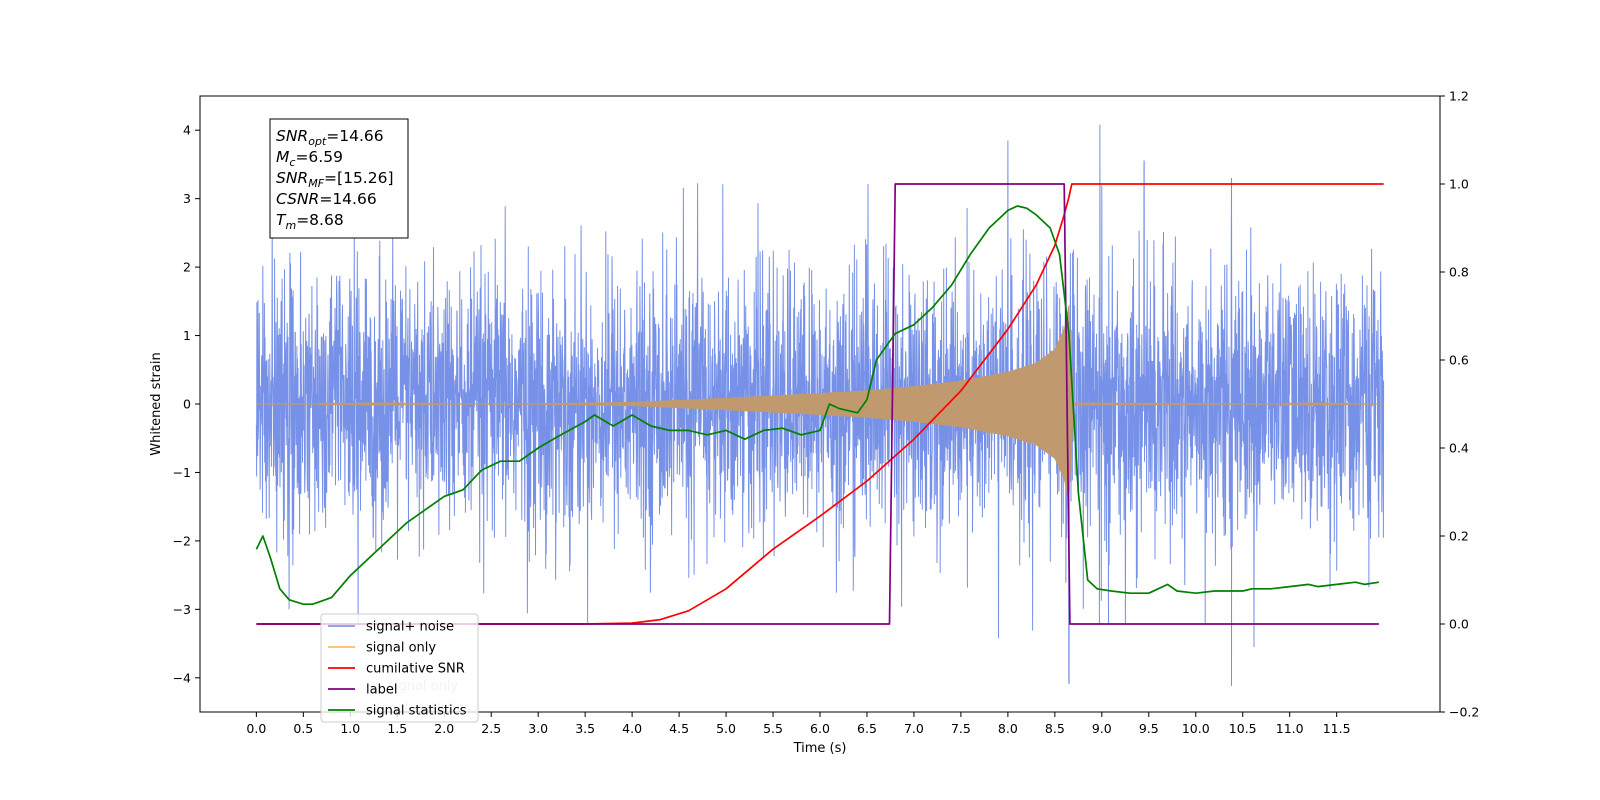  What do you see at coordinates (632, 728) in the screenshot?
I see `x-tick-label: 4.0` at bounding box center [632, 728].